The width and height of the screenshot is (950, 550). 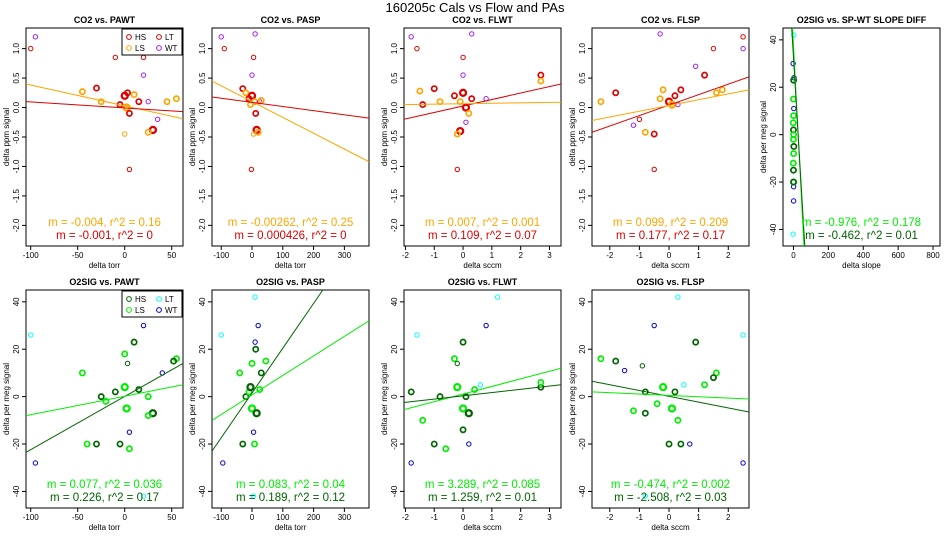 I want to click on fit-annotation: m = 0.007, r^2 = 0.001, so click(x=482, y=223).